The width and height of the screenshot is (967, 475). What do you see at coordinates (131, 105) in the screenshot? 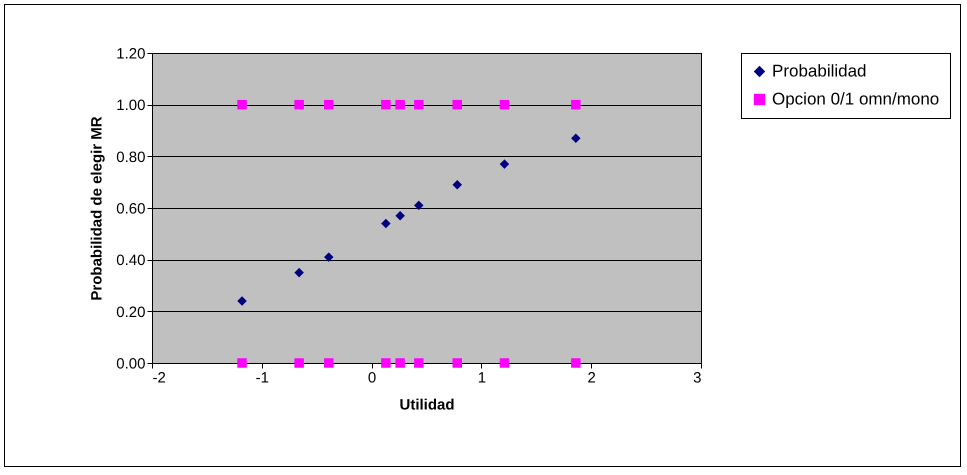
I see `y-tick-label: 1.00` at bounding box center [131, 105].